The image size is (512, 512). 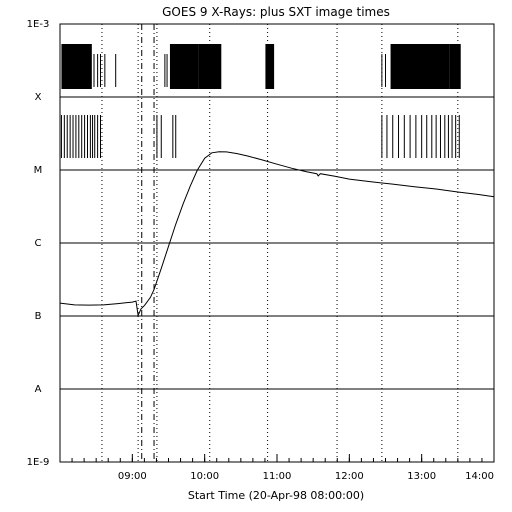 I want to click on y-tick-label: C, so click(x=38, y=243).